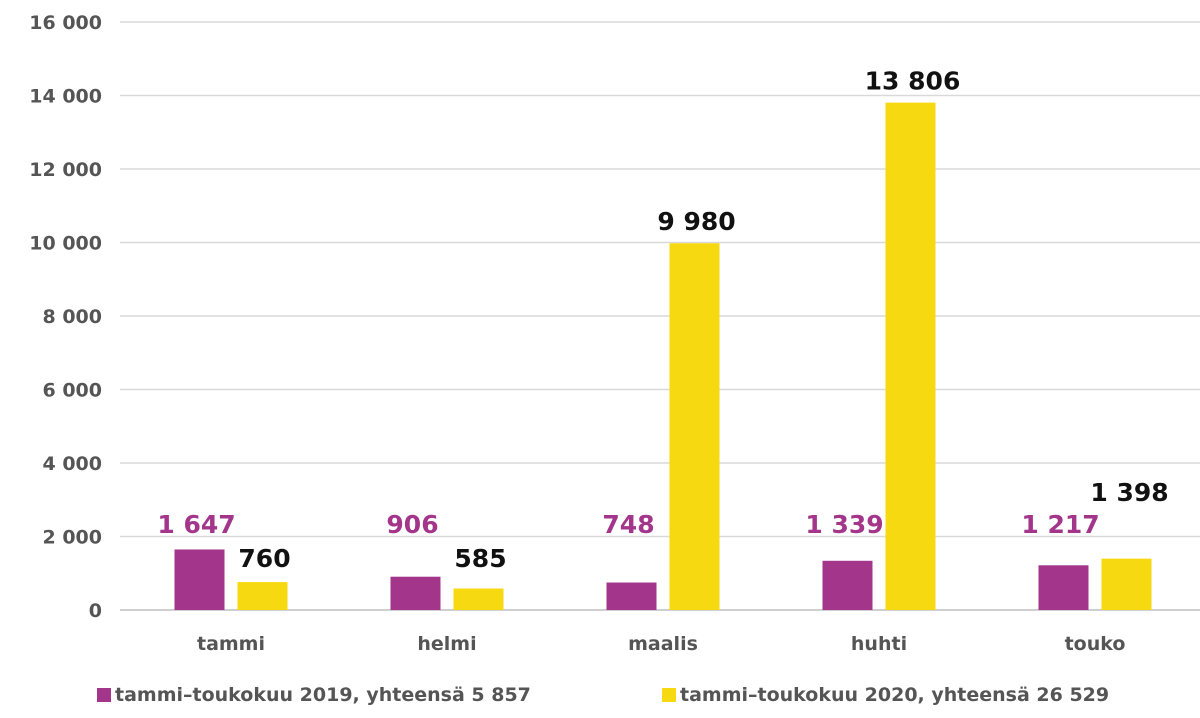 This screenshot has height=718, width=1200. What do you see at coordinates (1060, 524) in the screenshot?
I see `data-label: 1 217` at bounding box center [1060, 524].